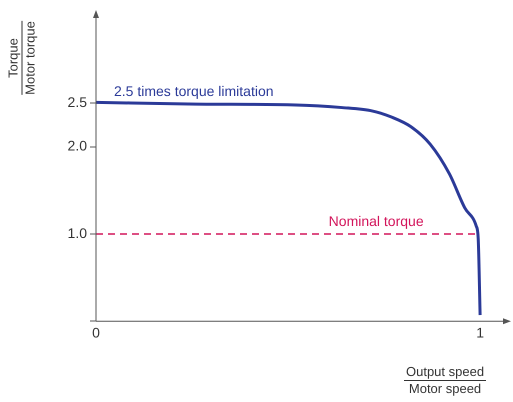 This screenshot has height=402, width=513. What do you see at coordinates (78, 102) in the screenshot?
I see `y-tick-label: 2.5` at bounding box center [78, 102].